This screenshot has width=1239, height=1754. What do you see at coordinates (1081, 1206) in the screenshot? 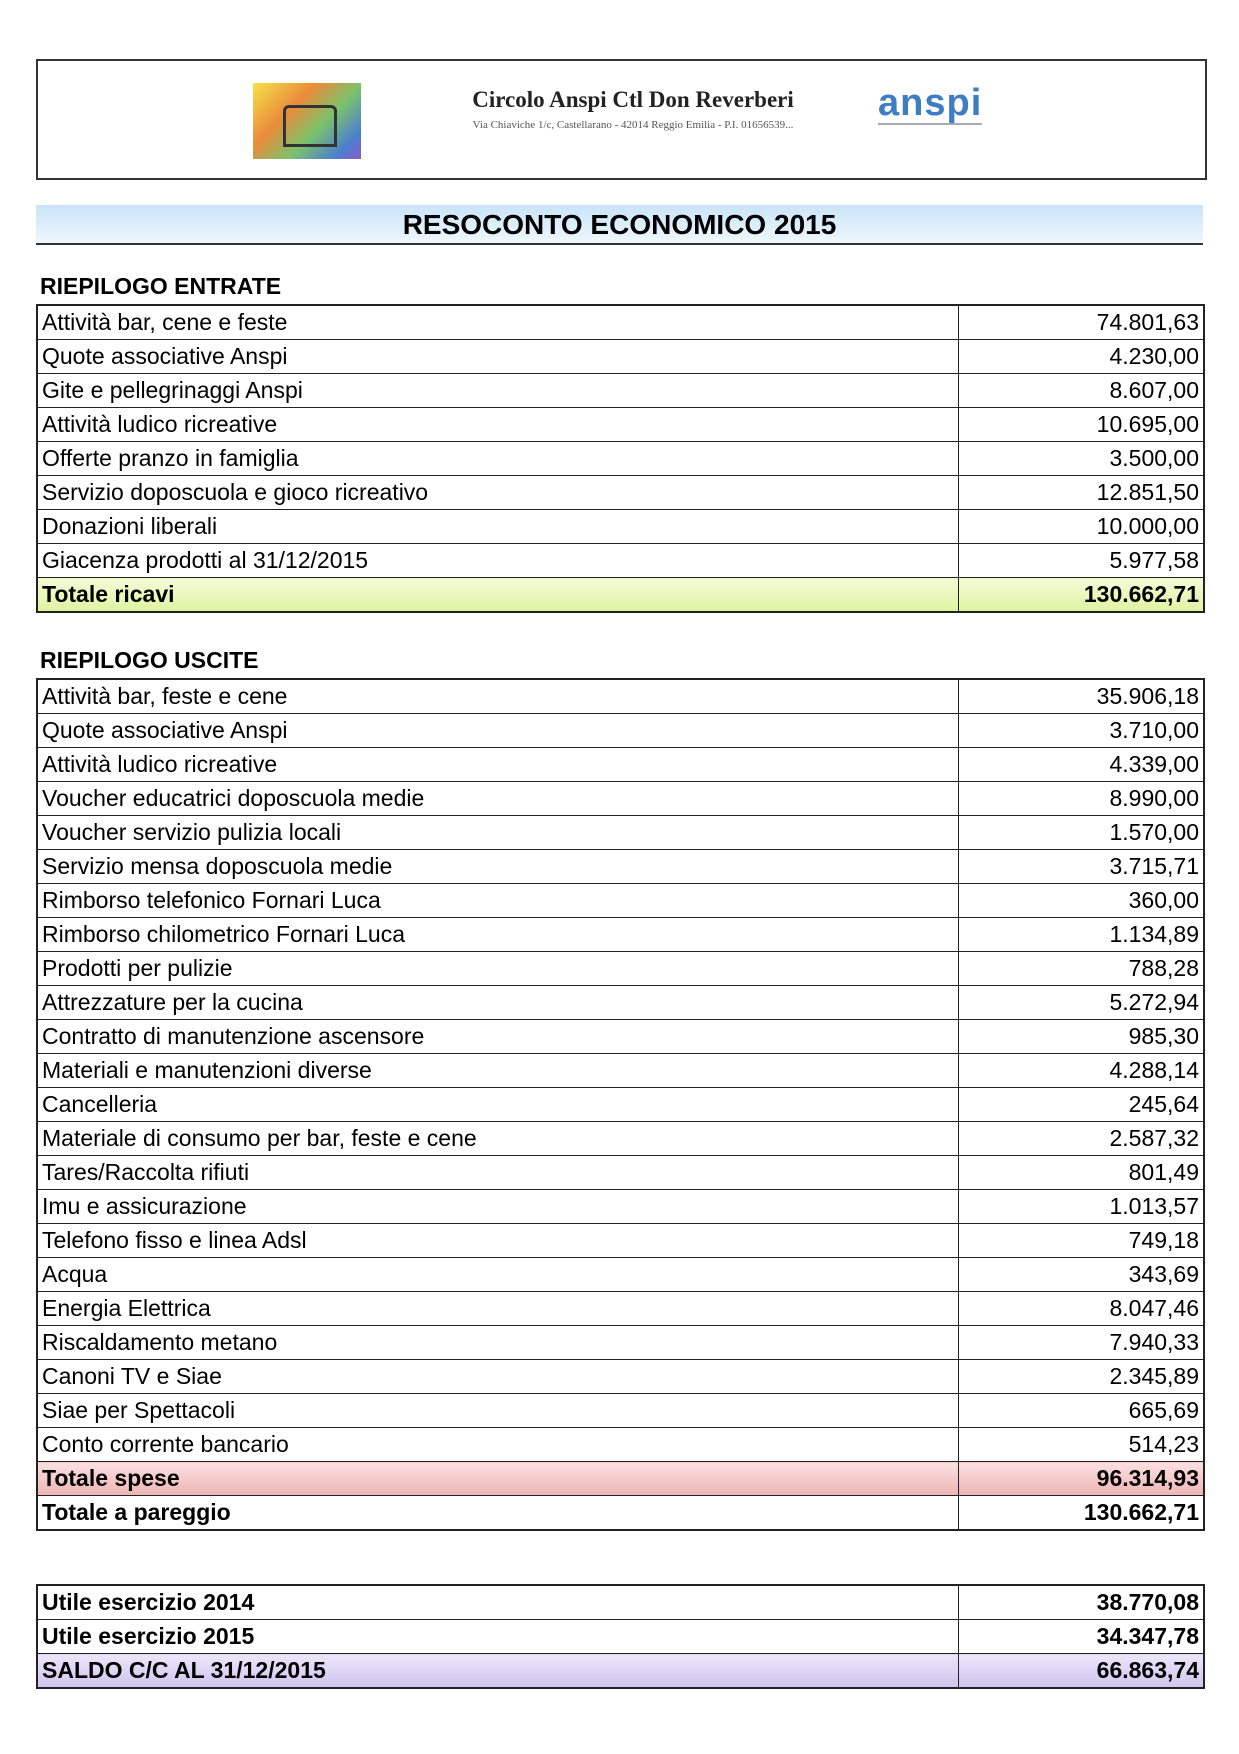
I see `row-amount: 1.013,57` at bounding box center [1081, 1206].